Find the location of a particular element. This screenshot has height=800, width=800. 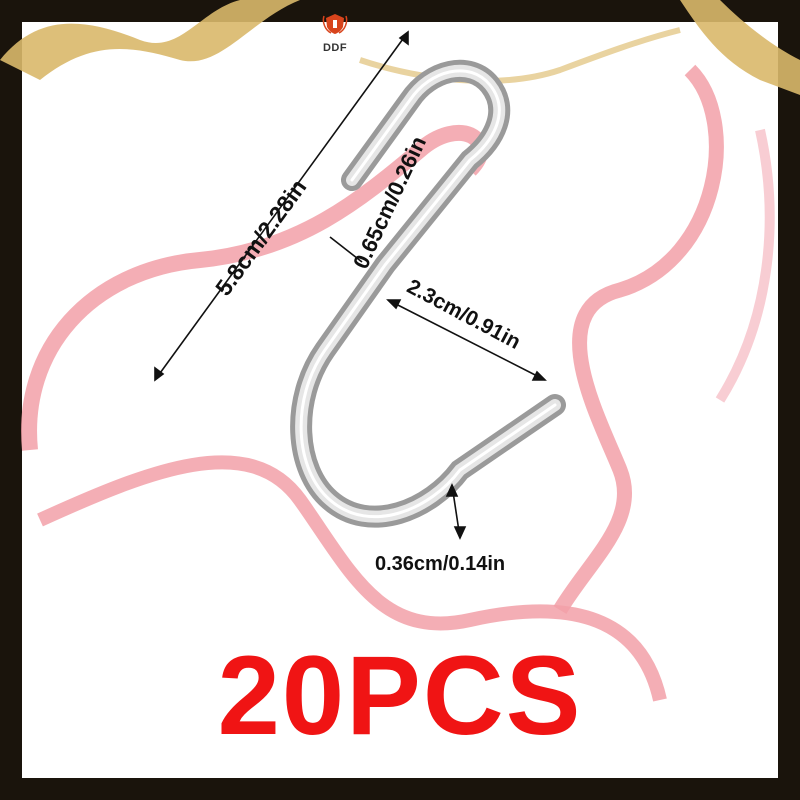

quantity-label: 20PCS is located at coordinates (400, 695).